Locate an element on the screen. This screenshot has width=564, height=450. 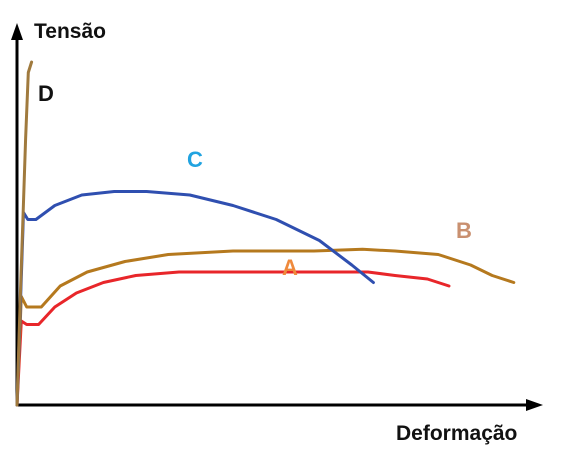
x-axis-title: Deformação is located at coordinates (456, 433).